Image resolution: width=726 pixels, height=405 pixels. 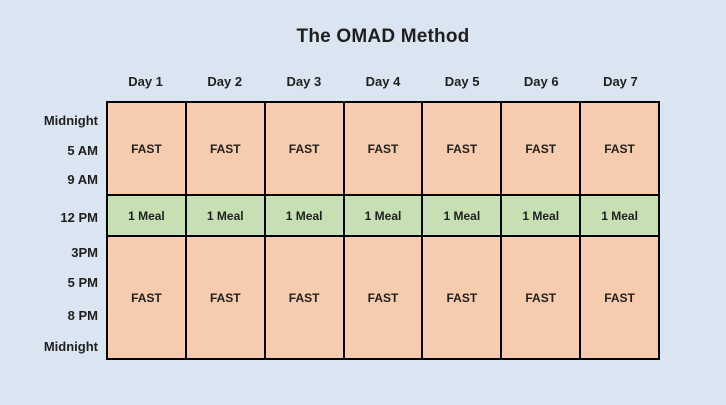 What do you see at coordinates (541, 297) in the screenshot?
I see `cell-fast-r3-day6: FAST` at bounding box center [541, 297].